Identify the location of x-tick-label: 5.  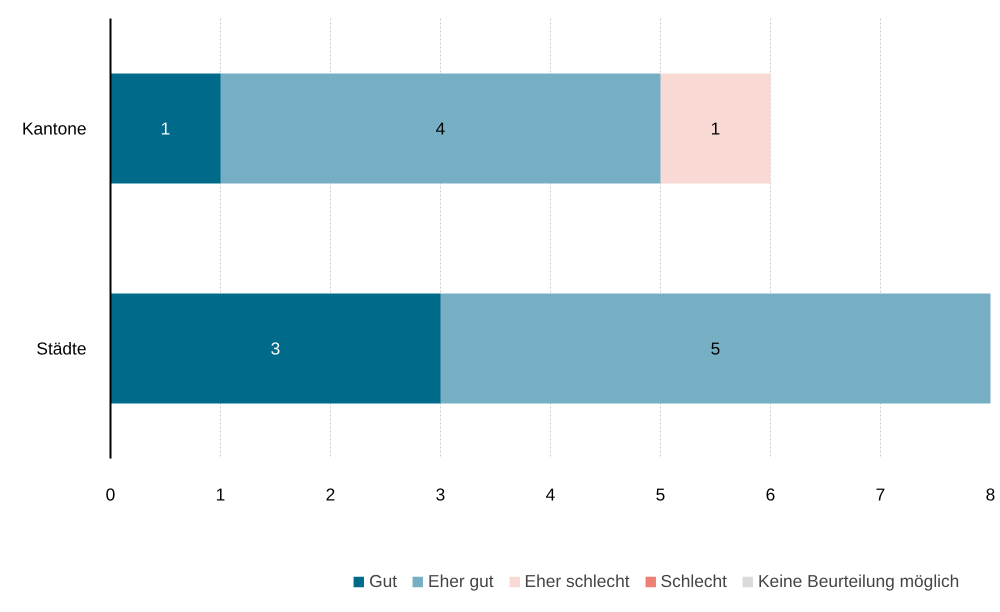
(661, 494).